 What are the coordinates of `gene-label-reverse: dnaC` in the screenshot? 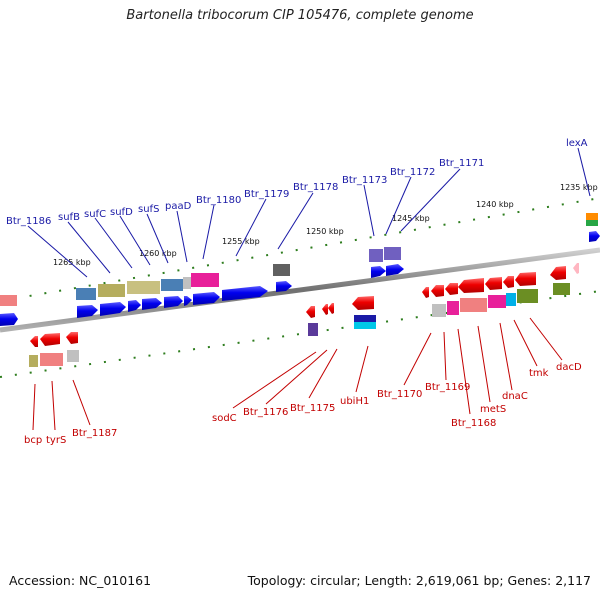 It's located at (515, 396).